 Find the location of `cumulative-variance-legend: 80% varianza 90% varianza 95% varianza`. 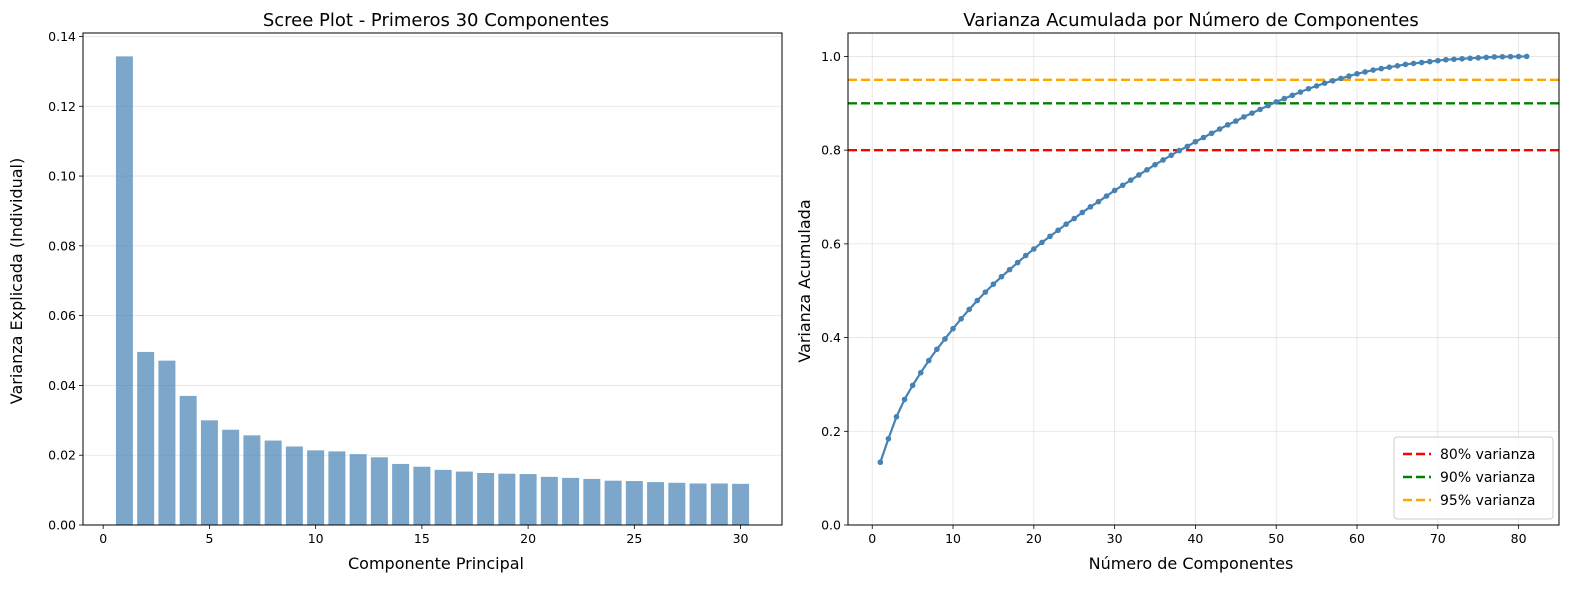

cumulative-variance-legend: 80% varianza 90% varianza 95% varianza is located at coordinates (1473, 478).